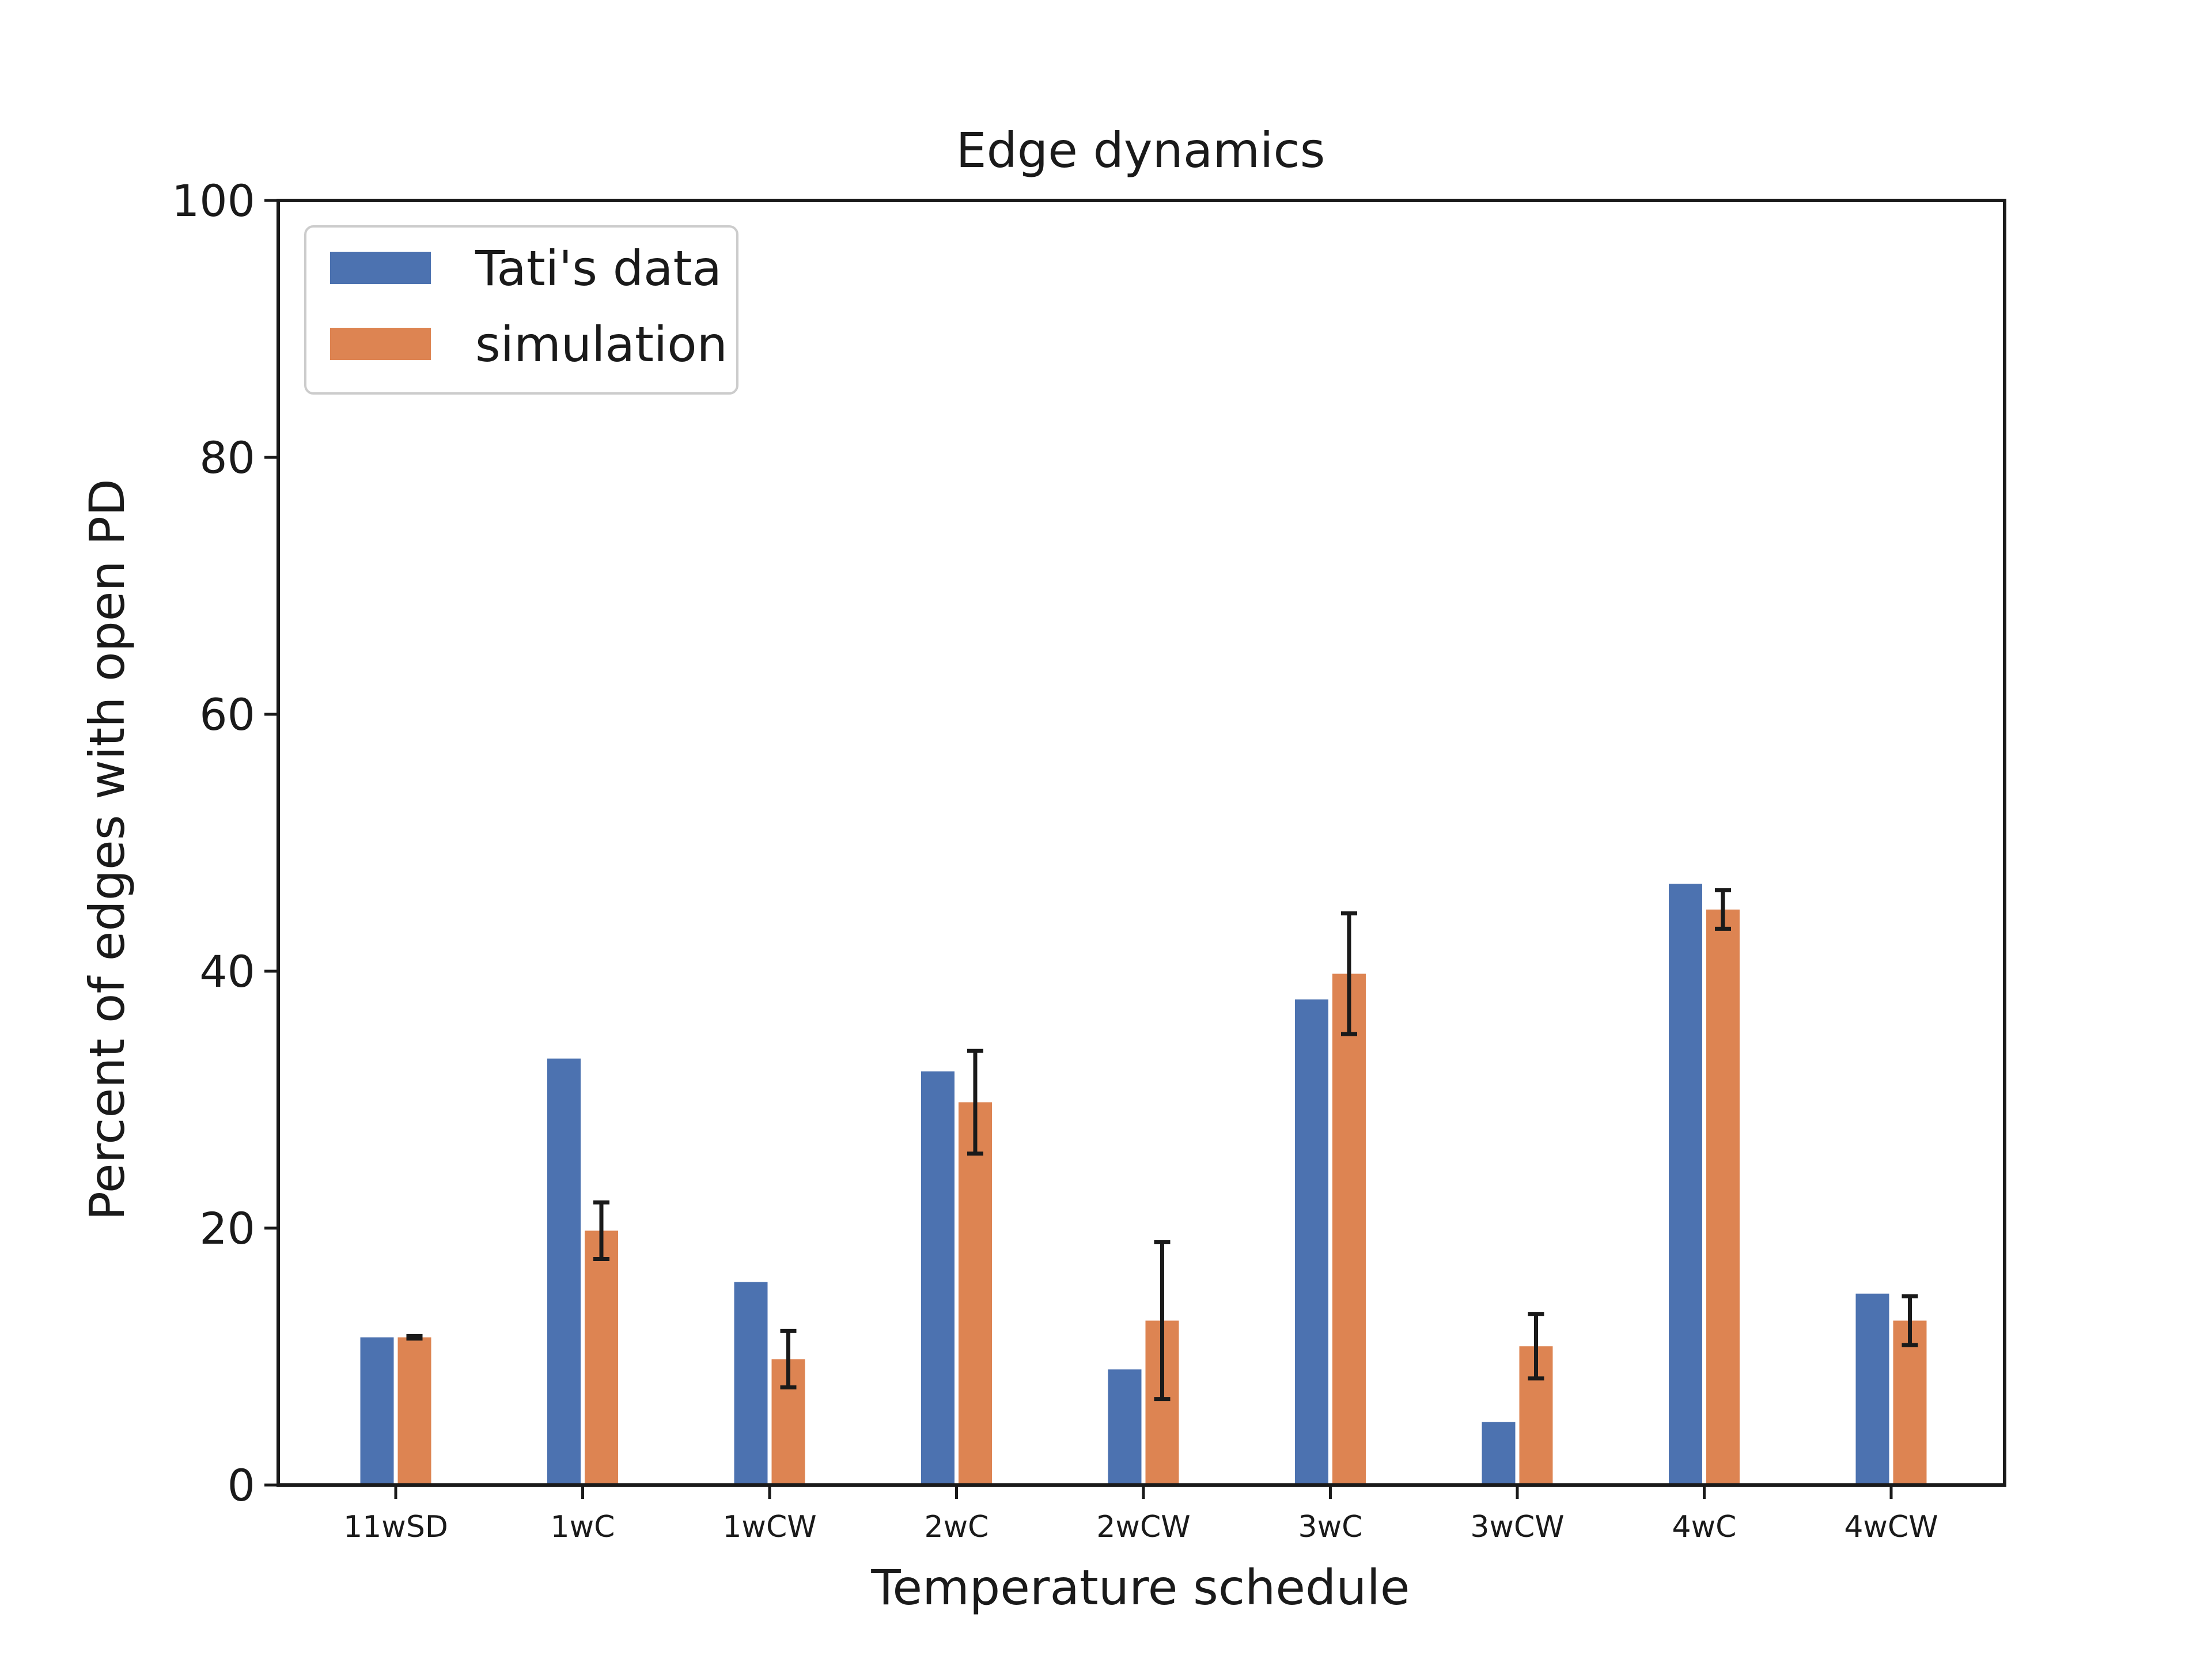 The height and width of the screenshot is (1659, 2212). Describe the element at coordinates (751, 1383) in the screenshot. I see `bar-tatis-data-1wCW` at that location.